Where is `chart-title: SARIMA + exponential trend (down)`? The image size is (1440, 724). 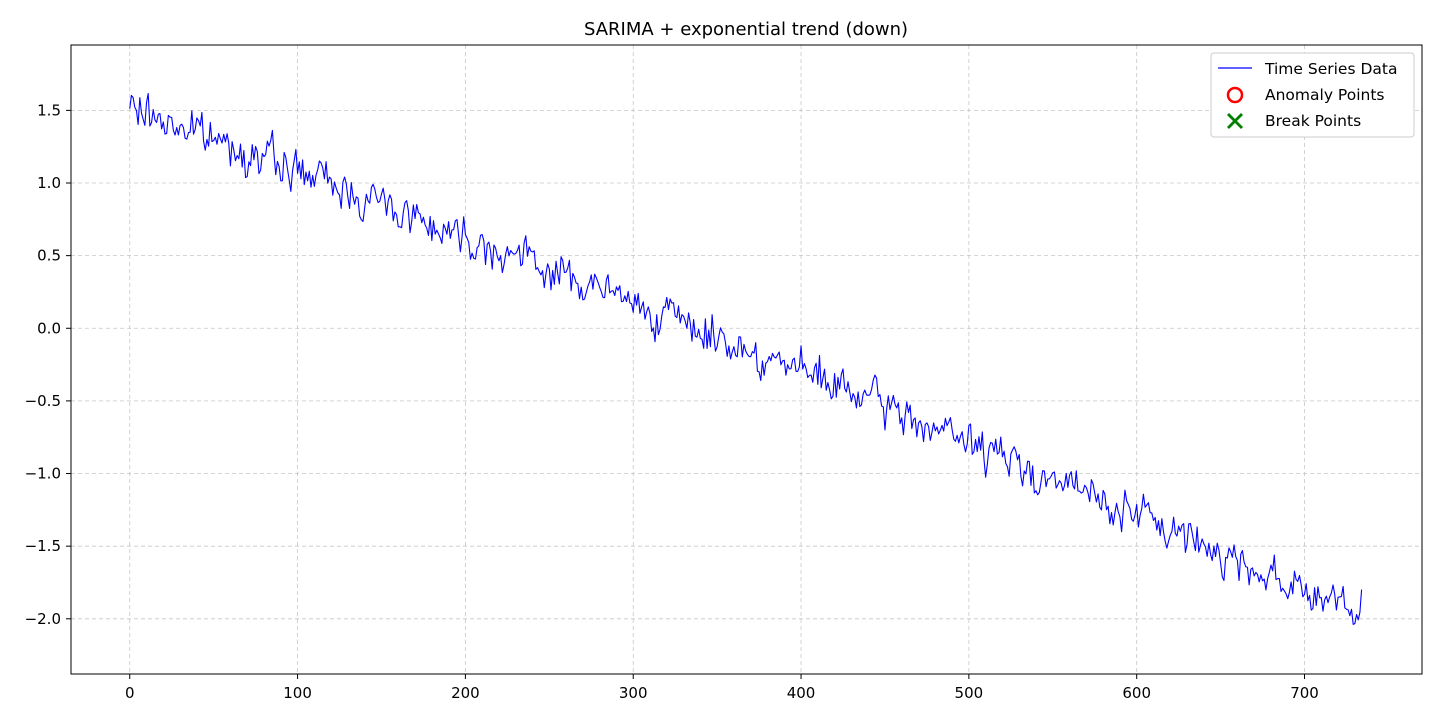 chart-title: SARIMA + exponential trend (down) is located at coordinates (746, 29).